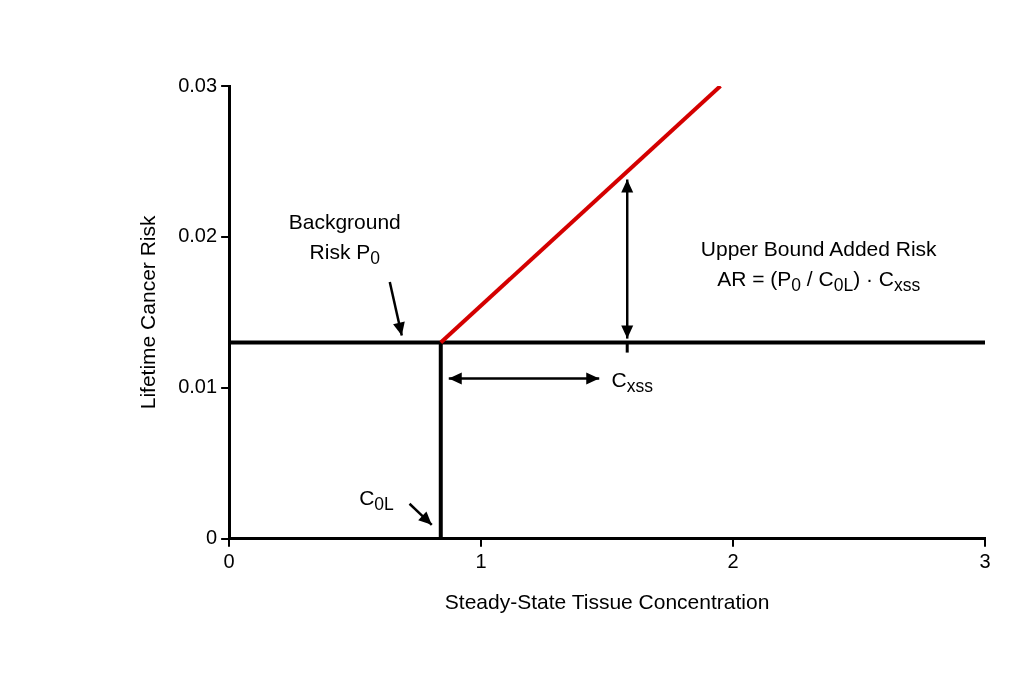 This screenshot has height=684, width=1031. What do you see at coordinates (985, 561) in the screenshot?
I see `x-tick-label: 3` at bounding box center [985, 561].